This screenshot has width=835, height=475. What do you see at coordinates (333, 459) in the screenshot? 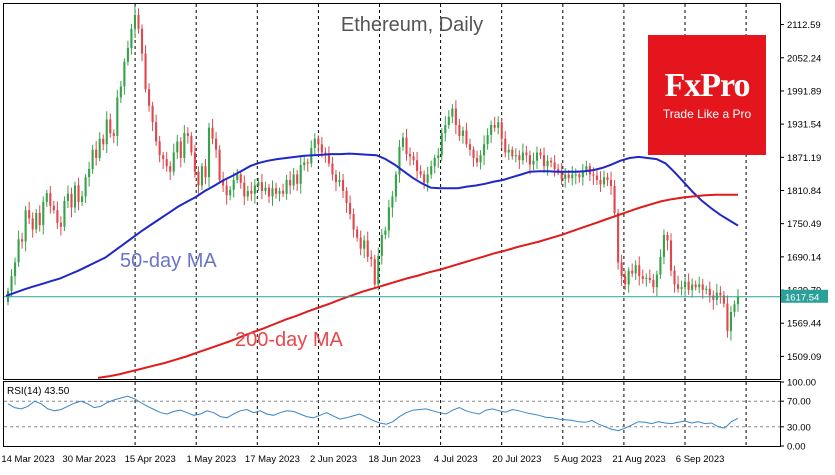
I see `x-tick-label: 2 Jun 2023` at bounding box center [333, 459].